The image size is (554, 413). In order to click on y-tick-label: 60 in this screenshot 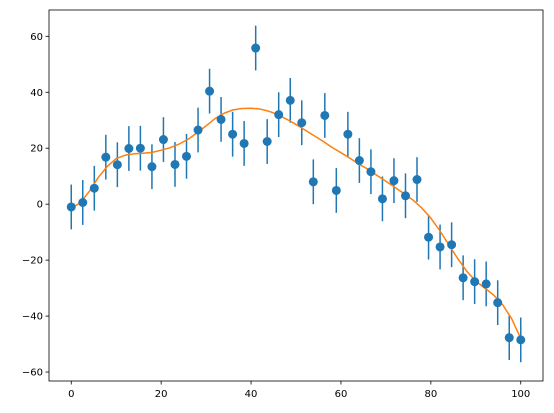, I will do `click(36, 37)`.